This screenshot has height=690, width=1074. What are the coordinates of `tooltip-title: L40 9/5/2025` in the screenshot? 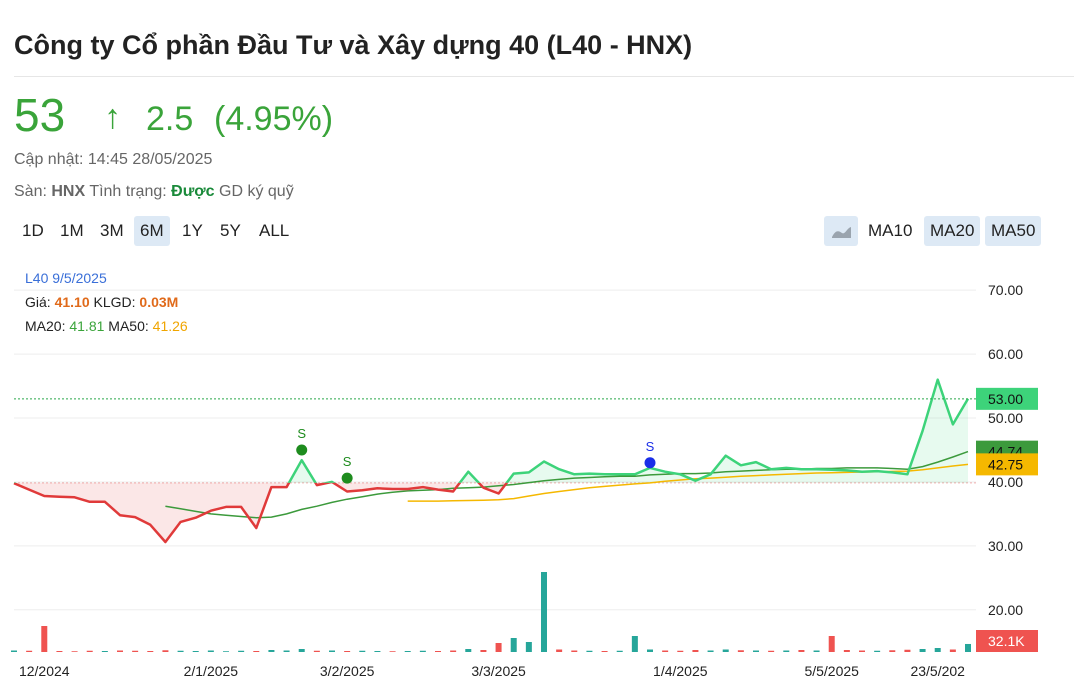 It's located at (66, 278).